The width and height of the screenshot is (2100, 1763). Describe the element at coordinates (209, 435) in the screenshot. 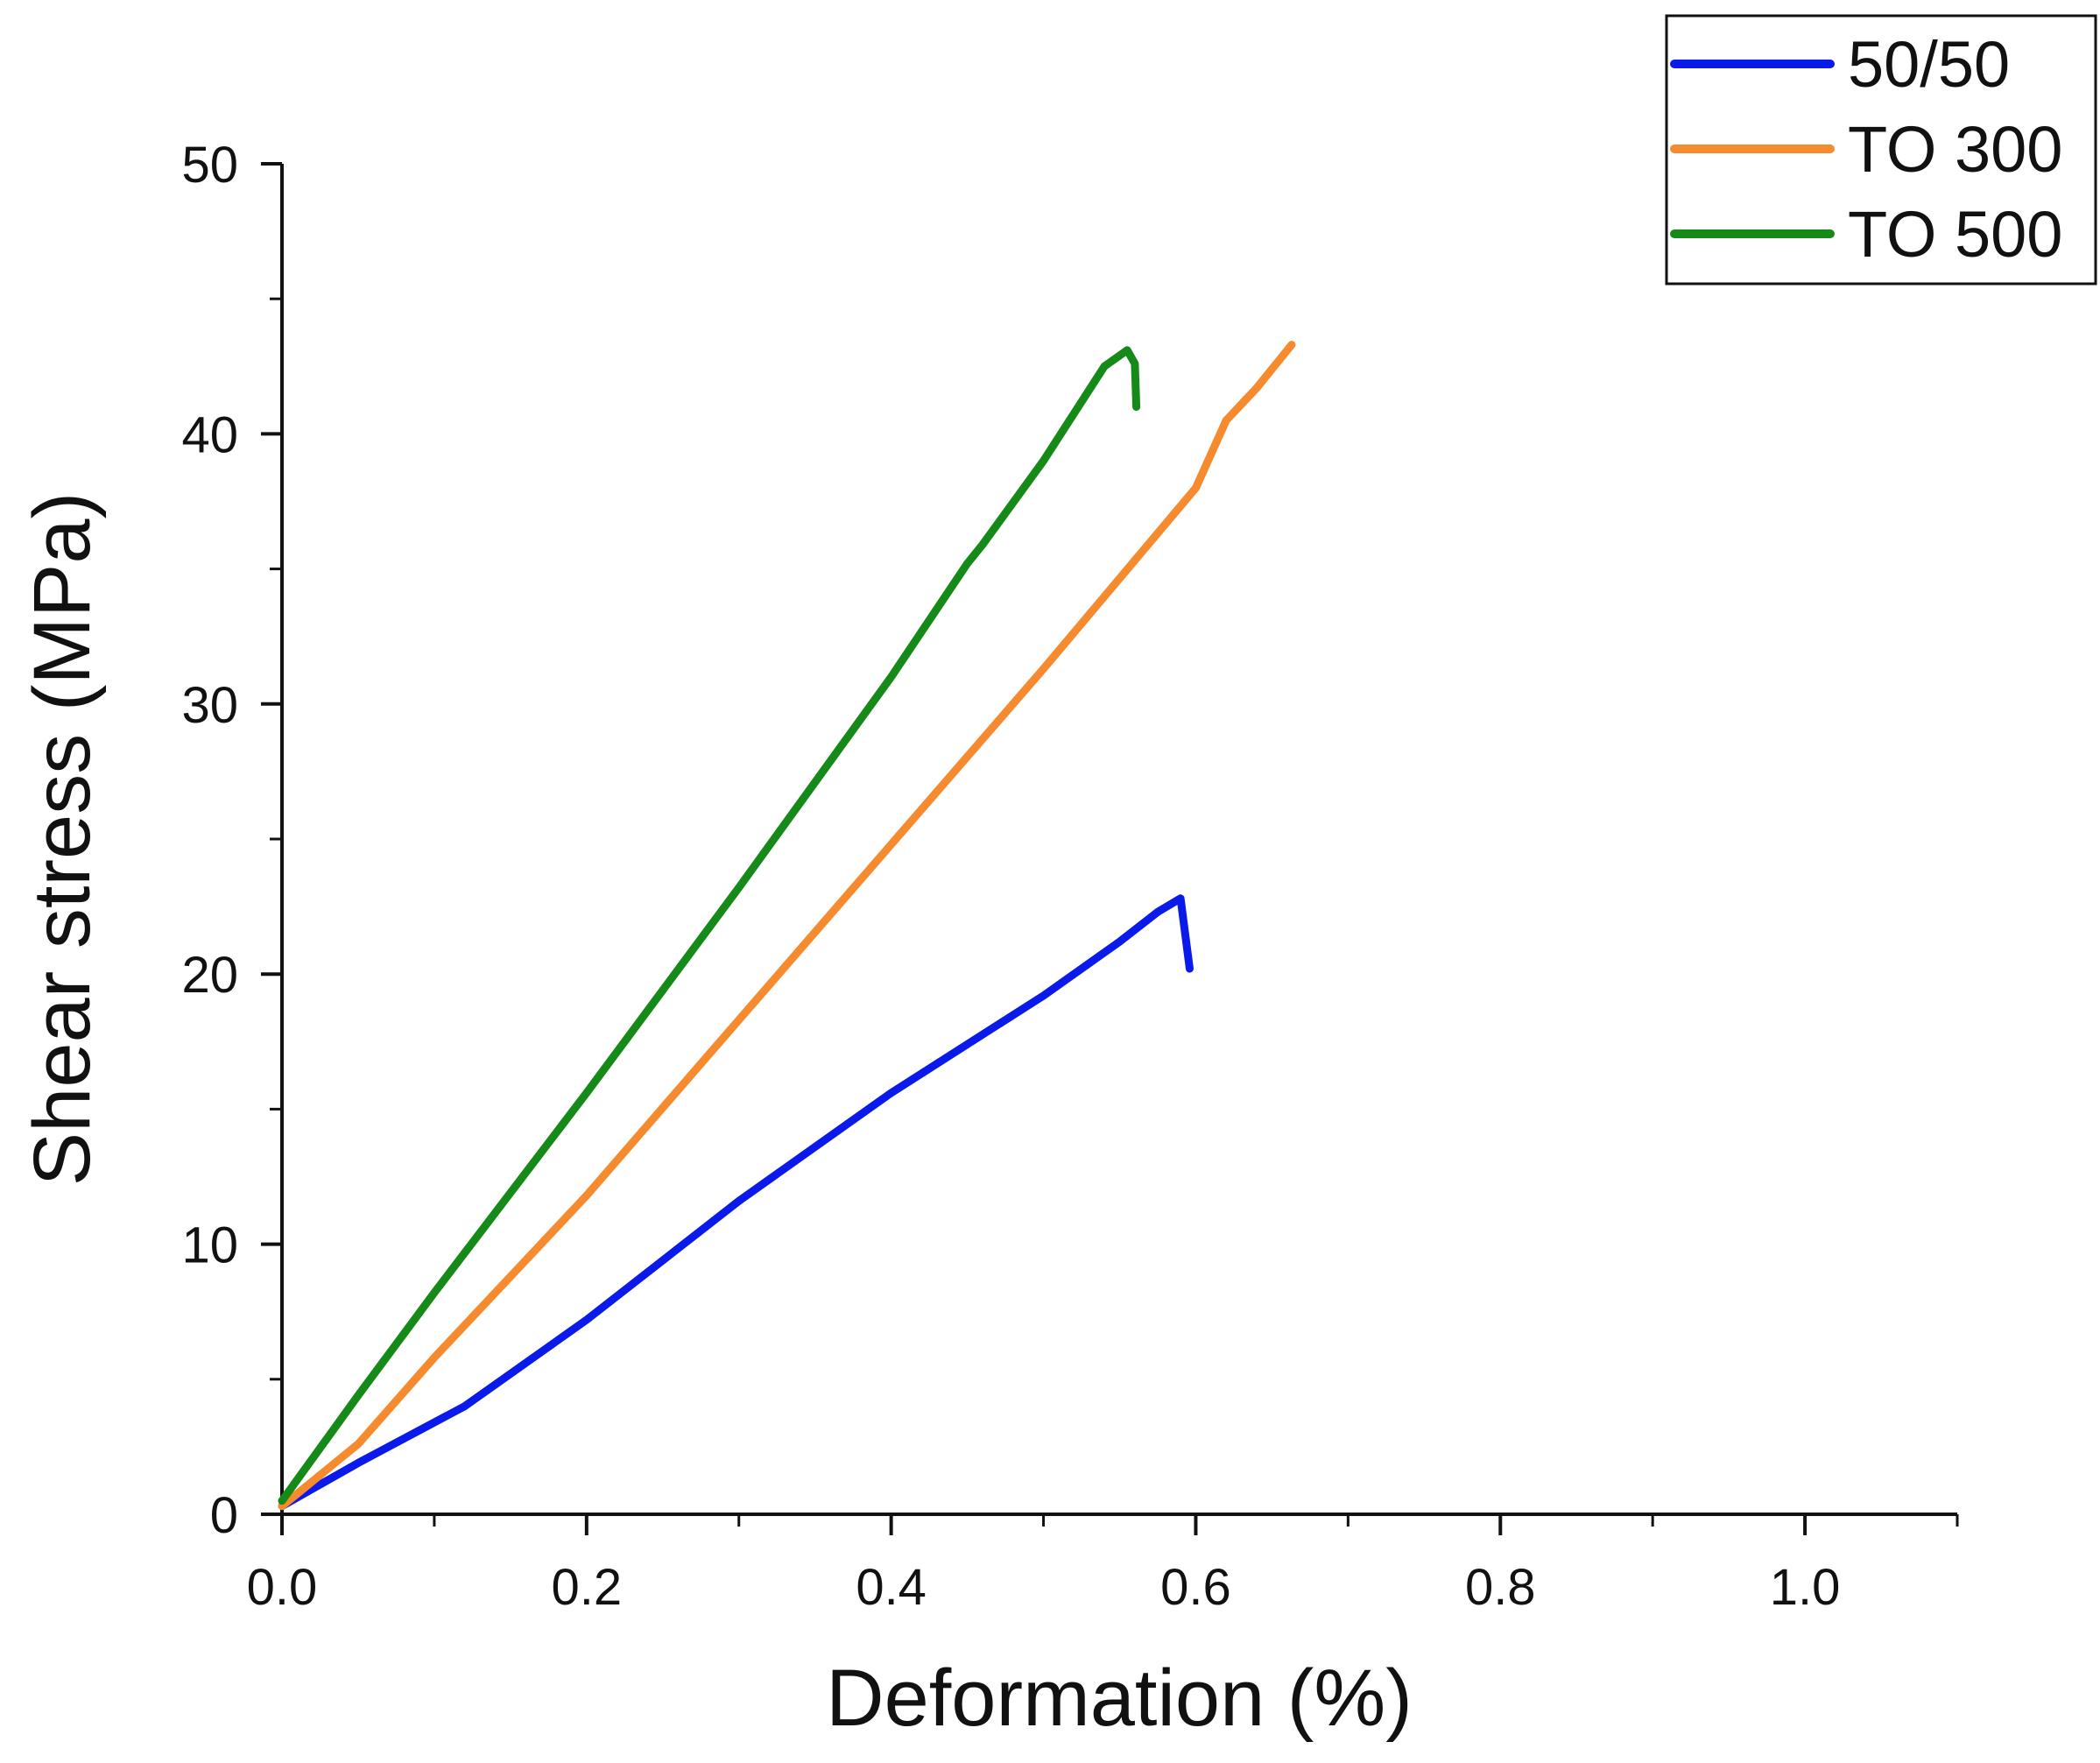

I see `y-tick-label: 40` at that location.